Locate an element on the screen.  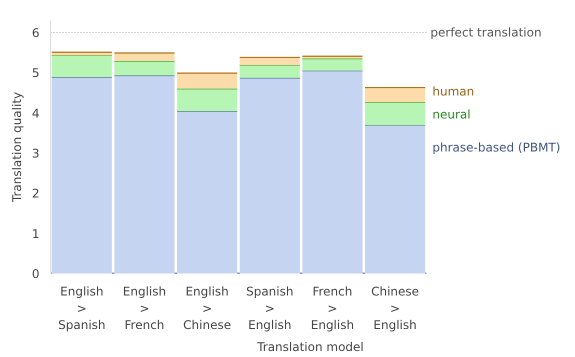
y-tick-label: 3 is located at coordinates (36, 153).